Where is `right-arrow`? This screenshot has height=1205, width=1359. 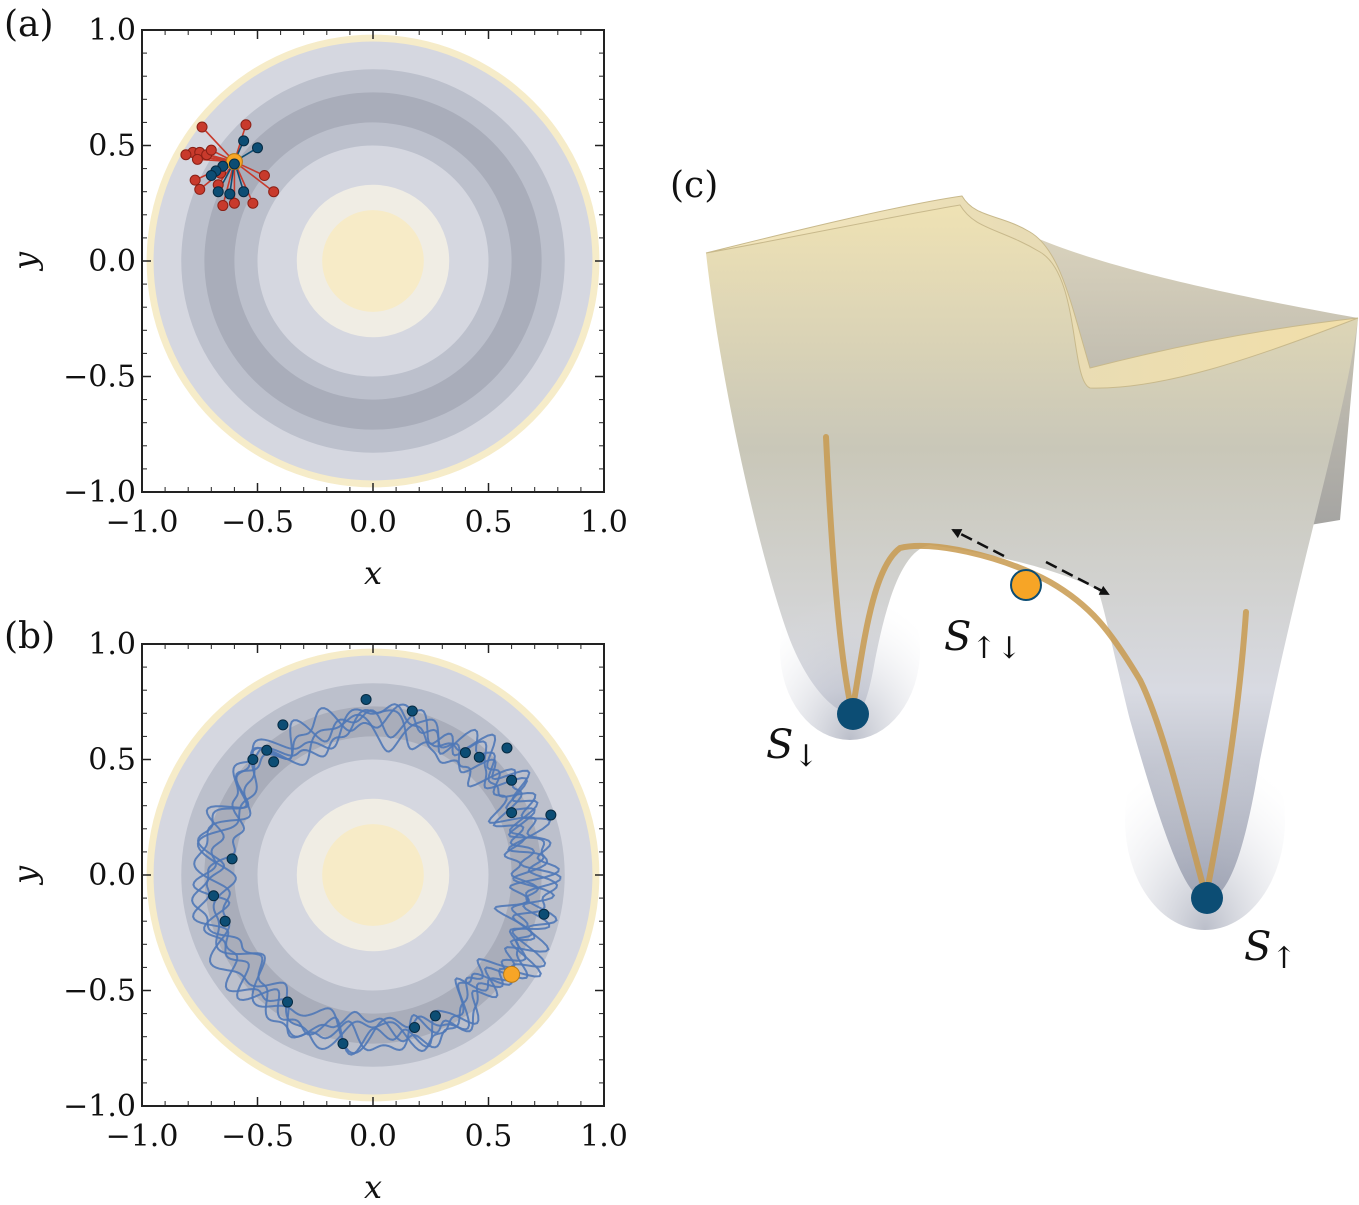
right-arrow is located at coordinates (1077, 578).